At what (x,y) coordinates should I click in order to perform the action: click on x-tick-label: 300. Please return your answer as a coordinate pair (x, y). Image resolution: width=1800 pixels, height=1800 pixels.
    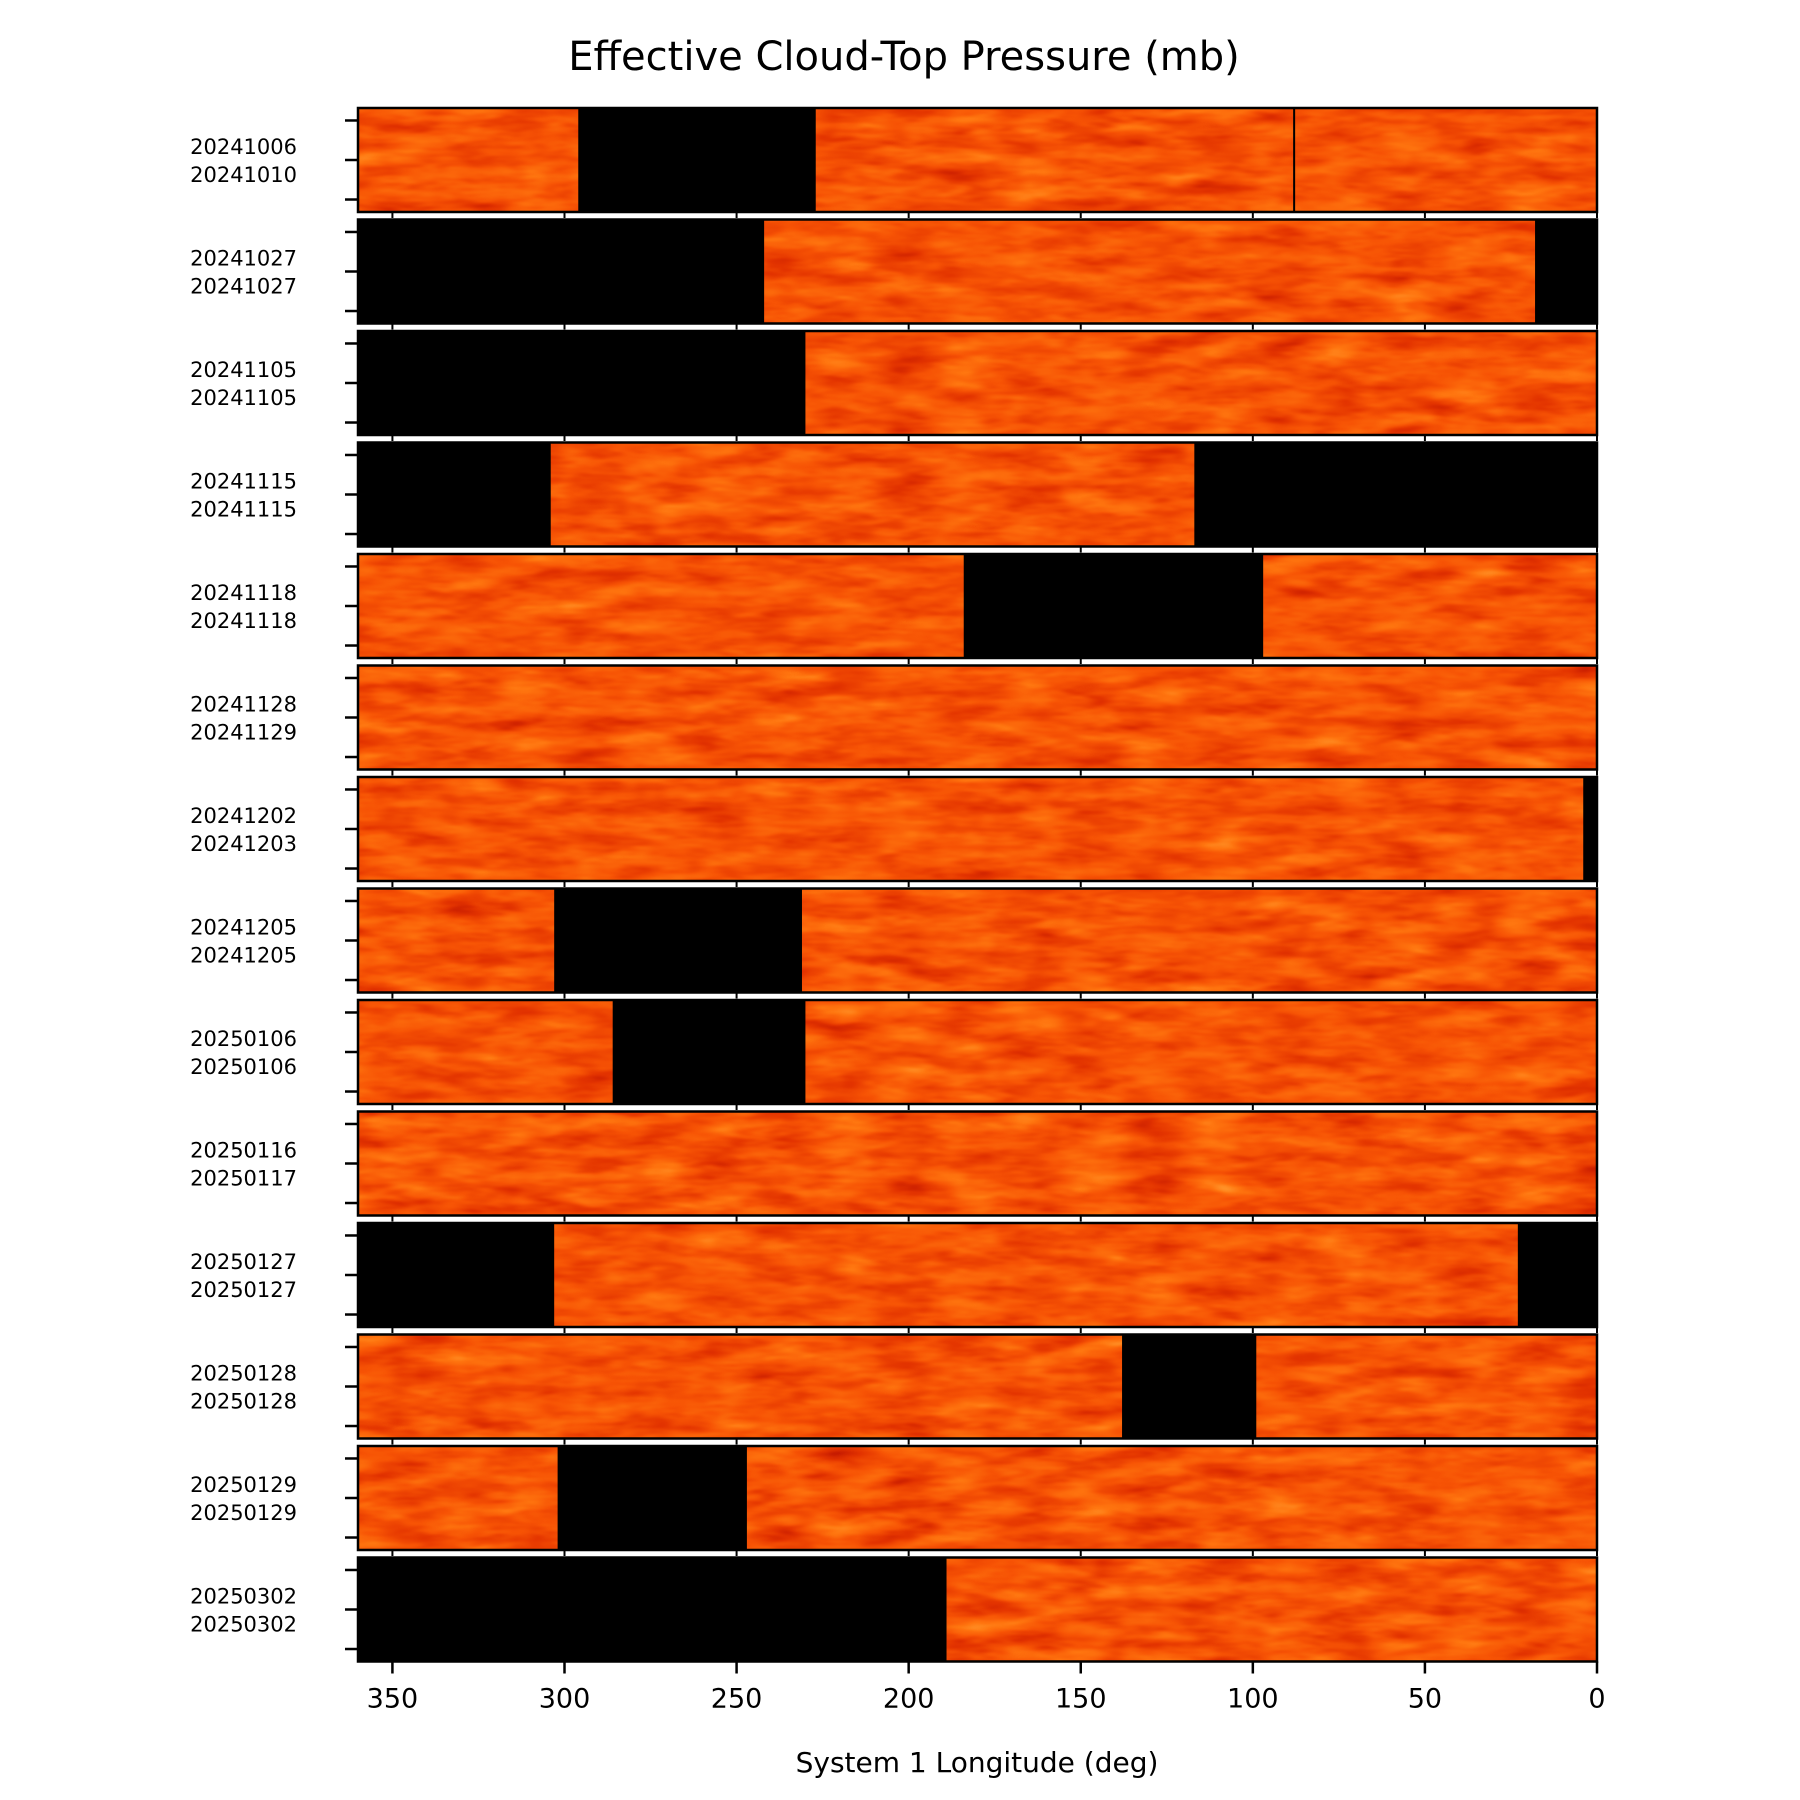
    Looking at the image, I should click on (565, 1699).